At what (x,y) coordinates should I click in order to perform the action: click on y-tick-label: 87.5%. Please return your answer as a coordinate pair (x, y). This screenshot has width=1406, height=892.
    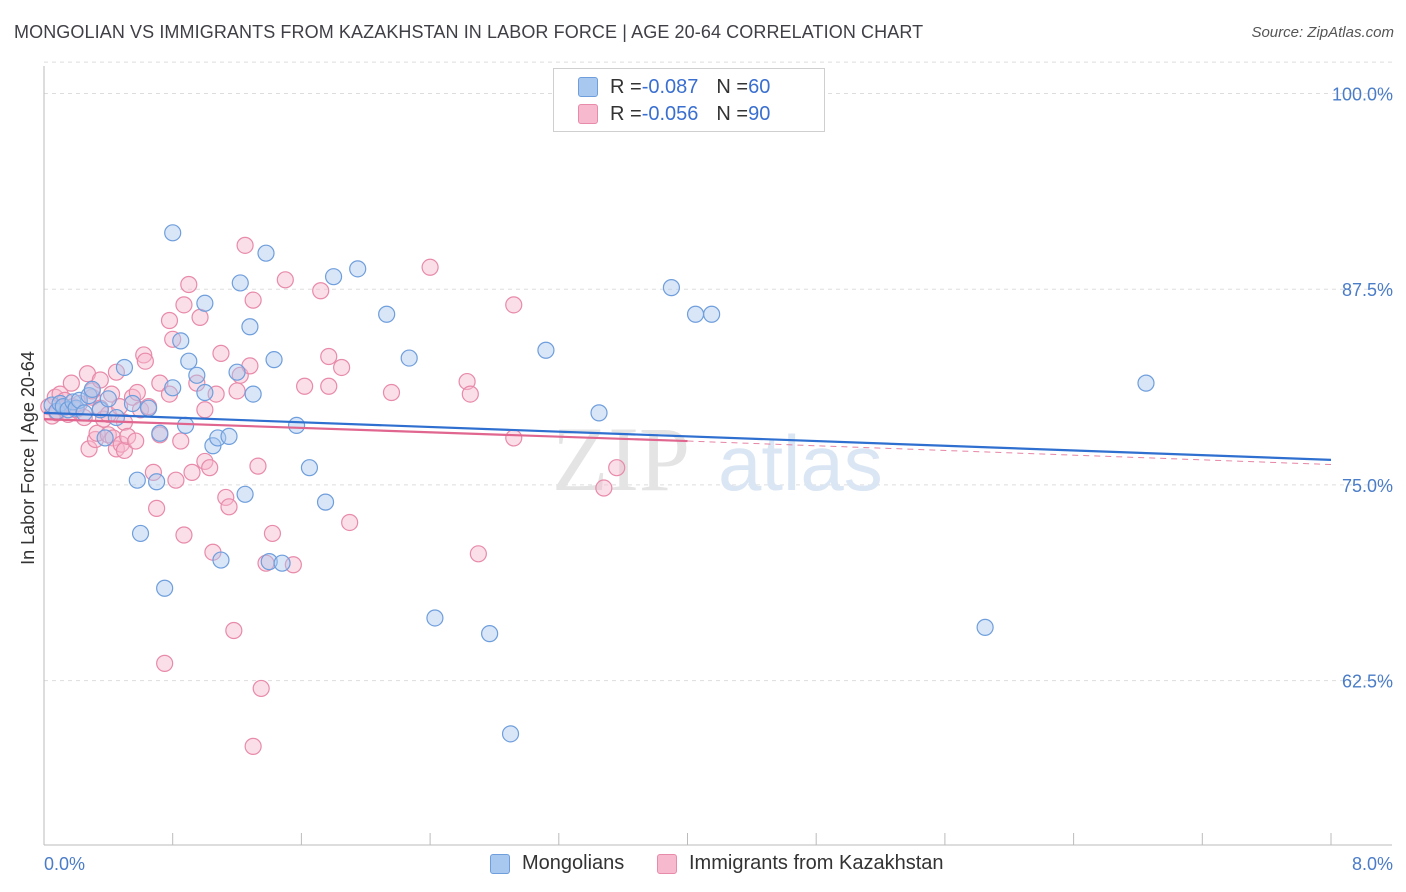
    Looking at the image, I should click on (1367, 290).